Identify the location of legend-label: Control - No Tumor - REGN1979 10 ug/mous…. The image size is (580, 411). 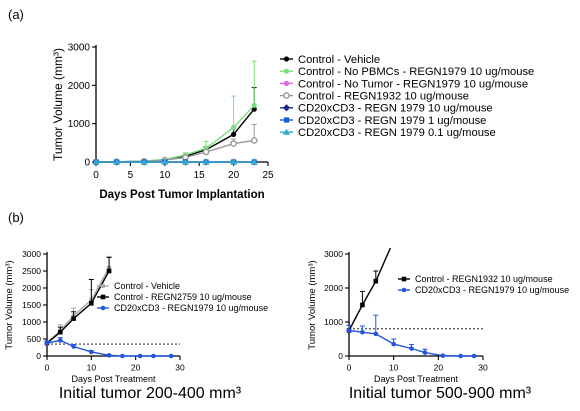
(413, 84).